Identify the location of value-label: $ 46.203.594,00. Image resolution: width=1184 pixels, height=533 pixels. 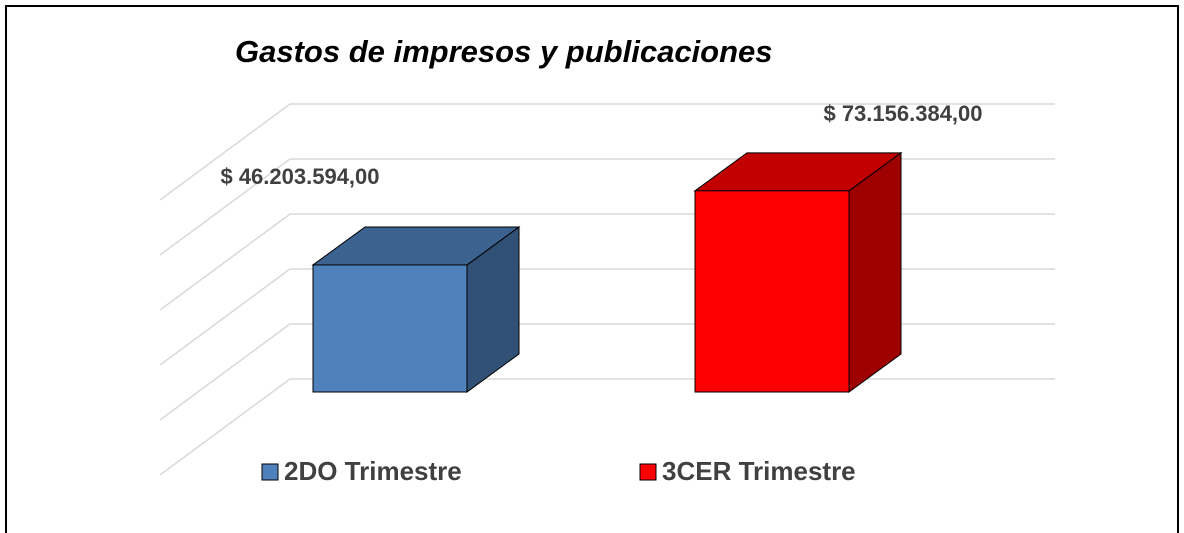
(299, 176).